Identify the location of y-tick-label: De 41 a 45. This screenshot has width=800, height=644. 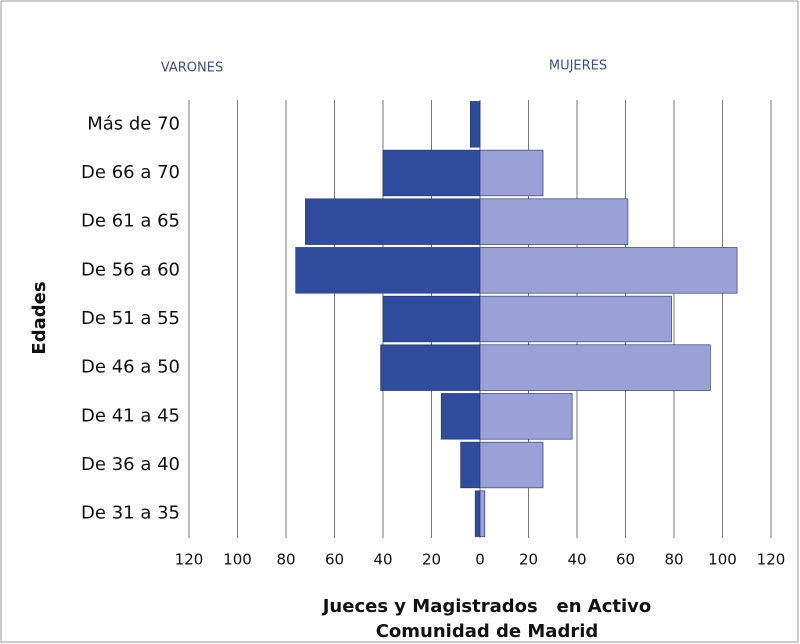
(130, 415).